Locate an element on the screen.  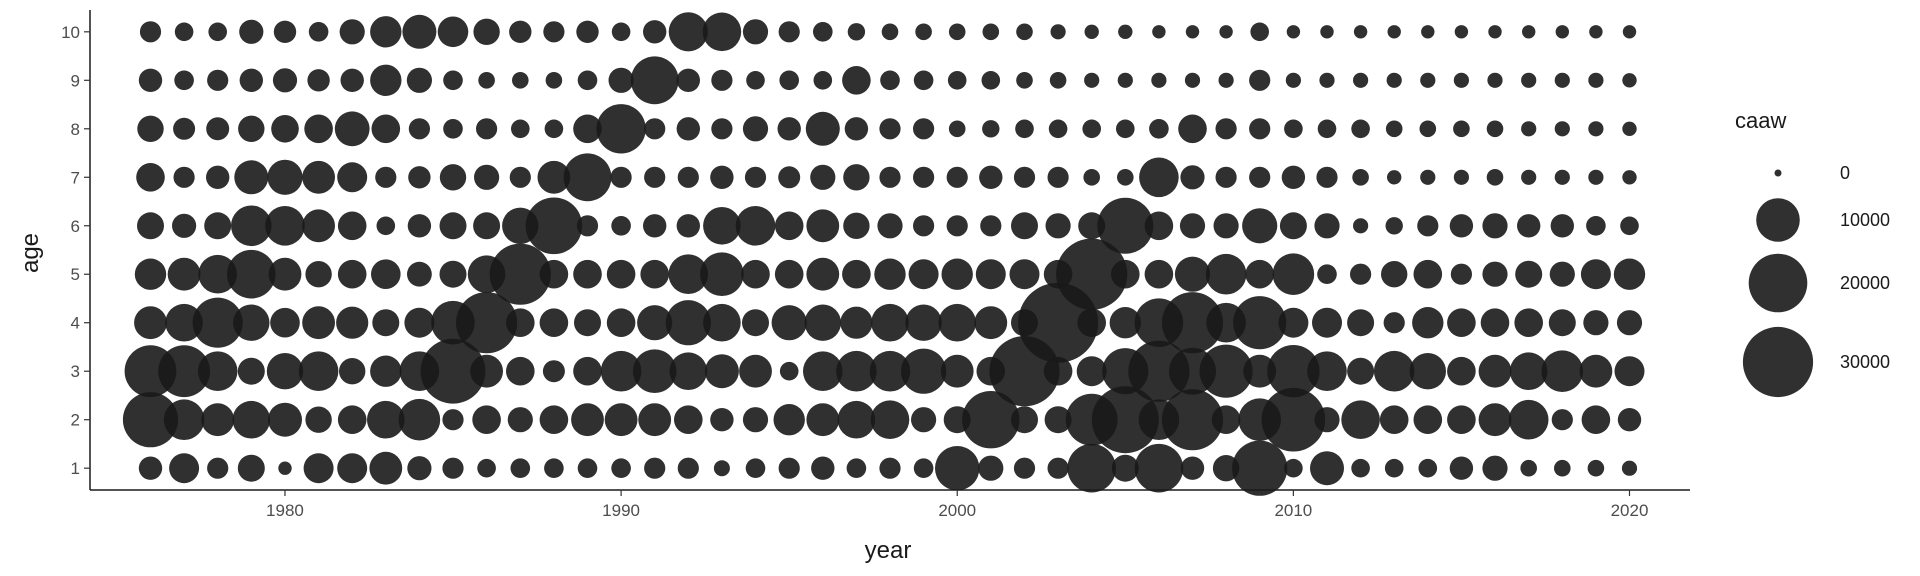
y-tick-label: 1 is located at coordinates (75, 468).